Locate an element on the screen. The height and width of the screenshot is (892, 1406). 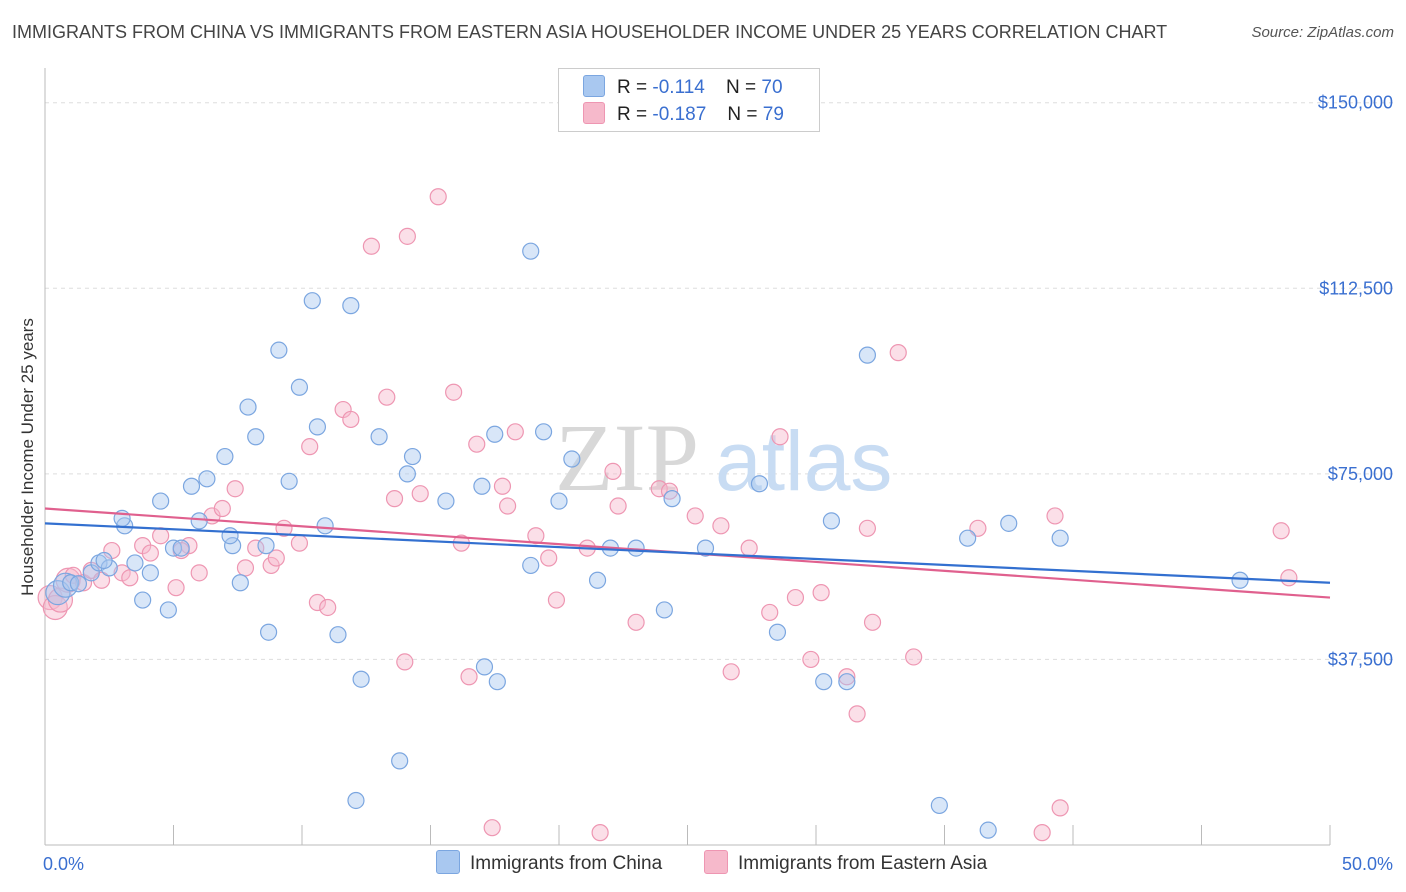
x-tick-label: 0.0% is located at coordinates (63, 864).